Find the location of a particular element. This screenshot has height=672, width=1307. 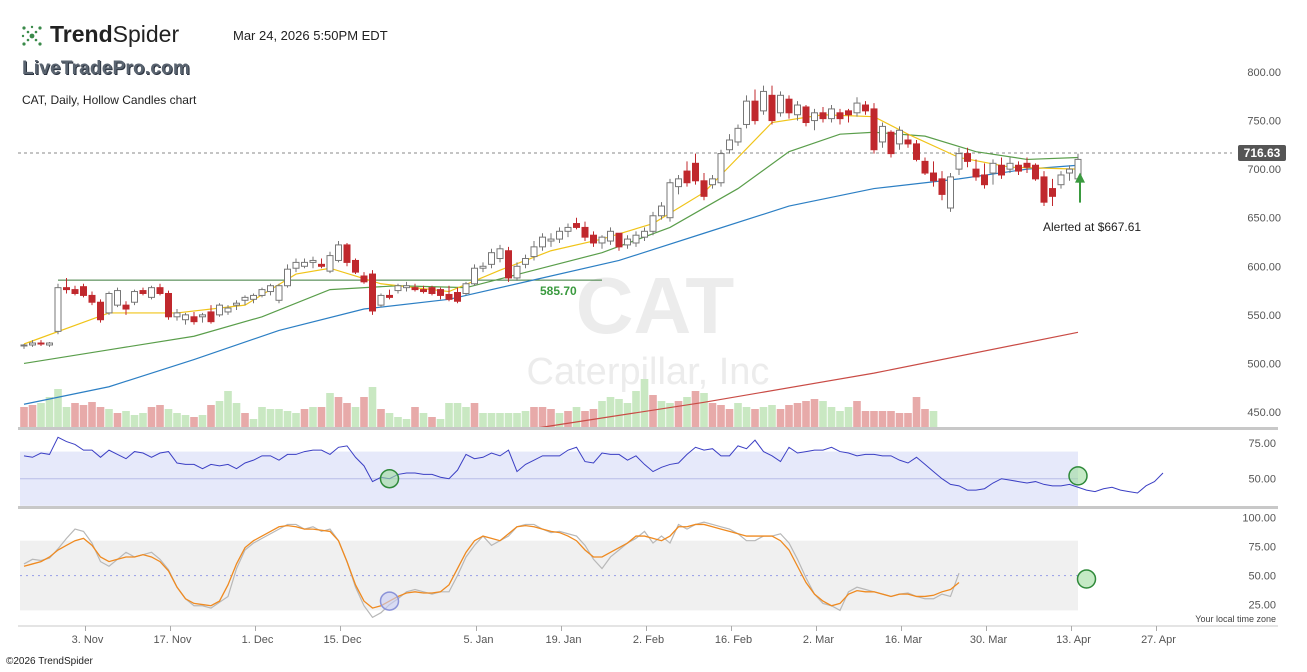

stoch-signal-marker is located at coordinates (1086, 579).